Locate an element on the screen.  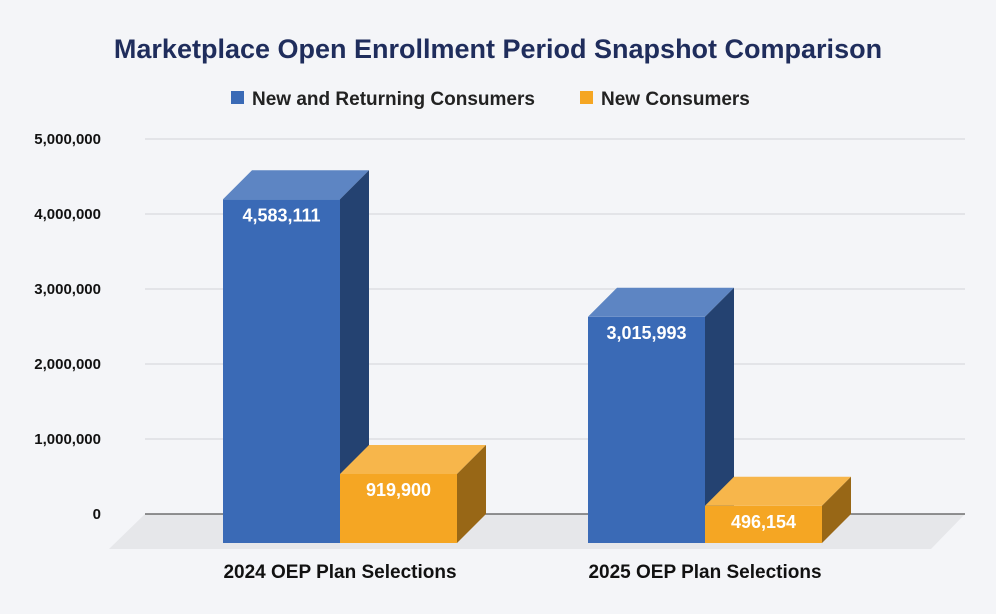
bar: 919,900 is located at coordinates (413, 494).